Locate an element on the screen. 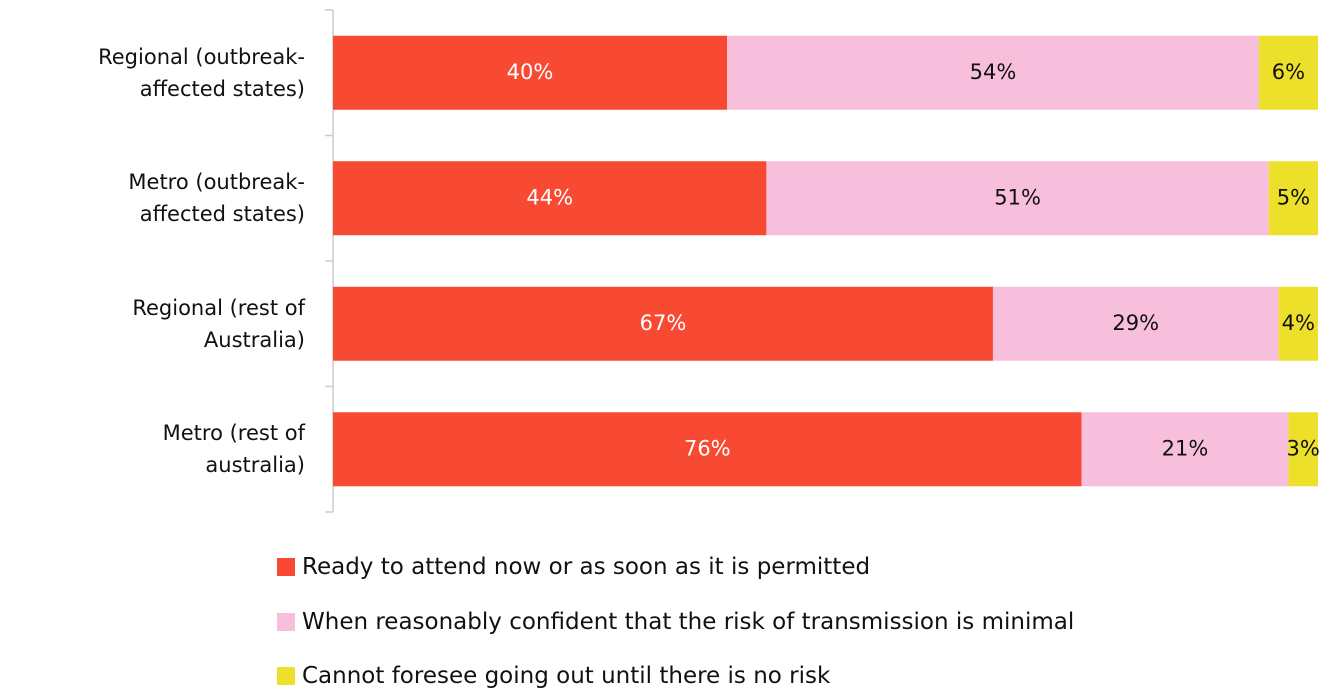 Image resolution: width=1327 pixels, height=693 pixels. value-label: 54% is located at coordinates (993, 72).